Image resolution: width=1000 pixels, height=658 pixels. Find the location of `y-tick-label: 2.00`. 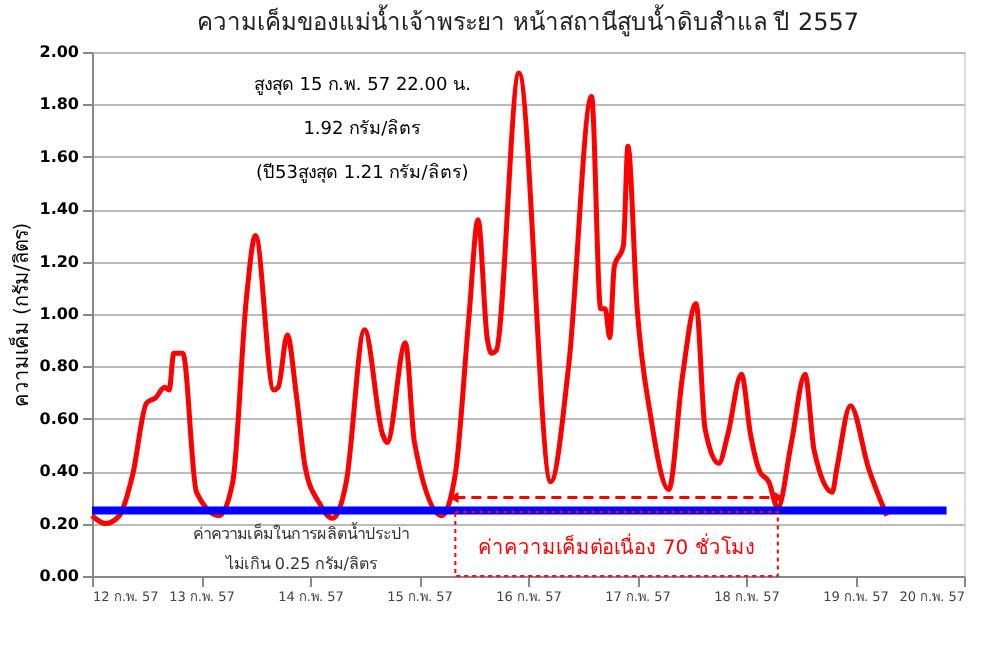

y-tick-label: 2.00 is located at coordinates (59, 52).